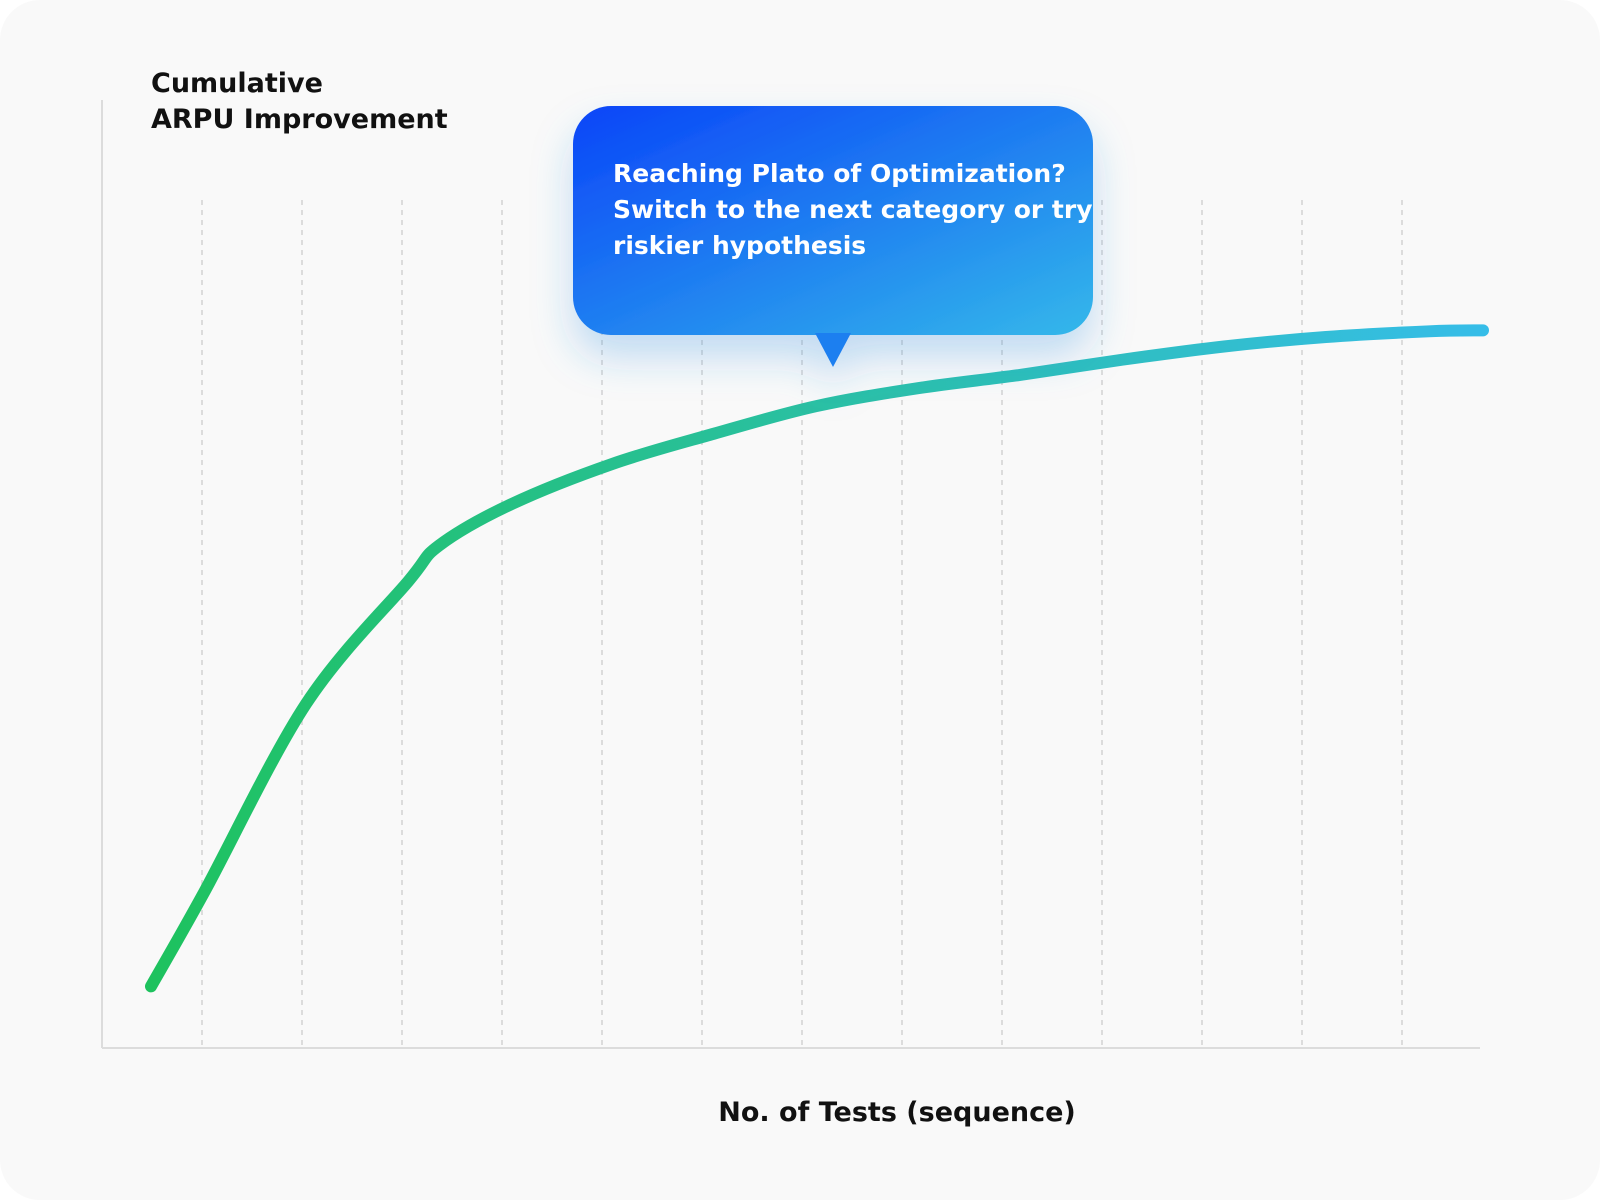 The height and width of the screenshot is (1200, 1600). I want to click on x-label: No. of Tests (sequence), so click(897, 1112).